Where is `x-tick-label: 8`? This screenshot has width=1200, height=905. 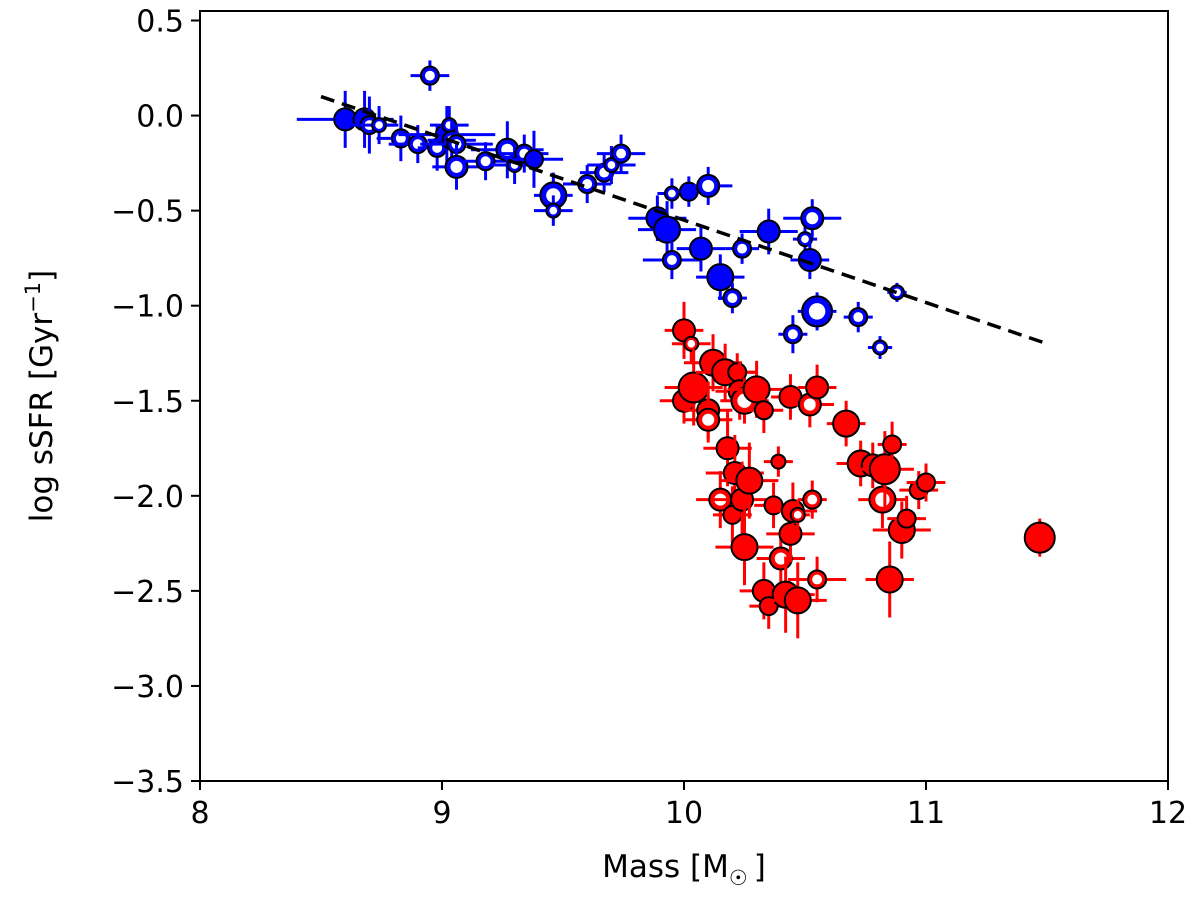
x-tick-label: 8 is located at coordinates (199, 813).